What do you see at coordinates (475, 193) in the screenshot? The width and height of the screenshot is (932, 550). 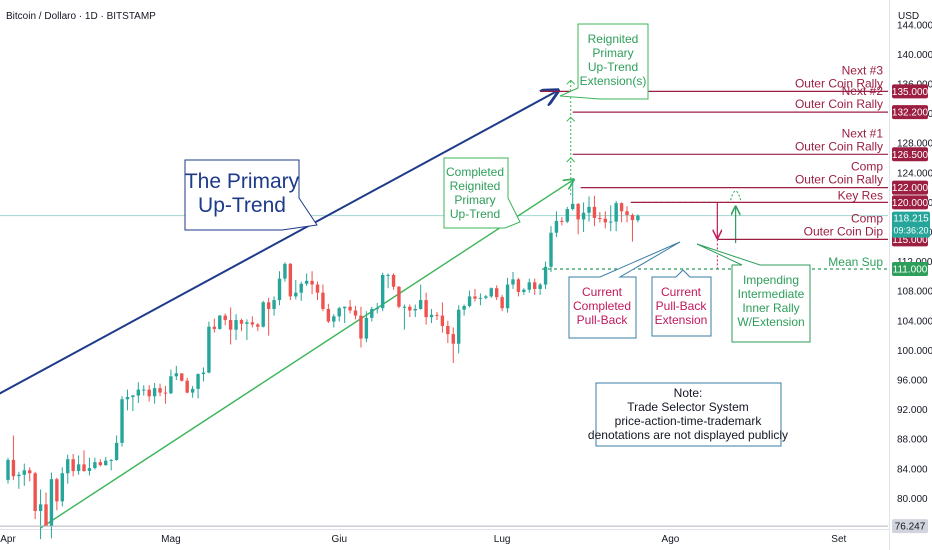 I see `completed-label: Completed Reignited Primary Up-Trend` at bounding box center [475, 193].